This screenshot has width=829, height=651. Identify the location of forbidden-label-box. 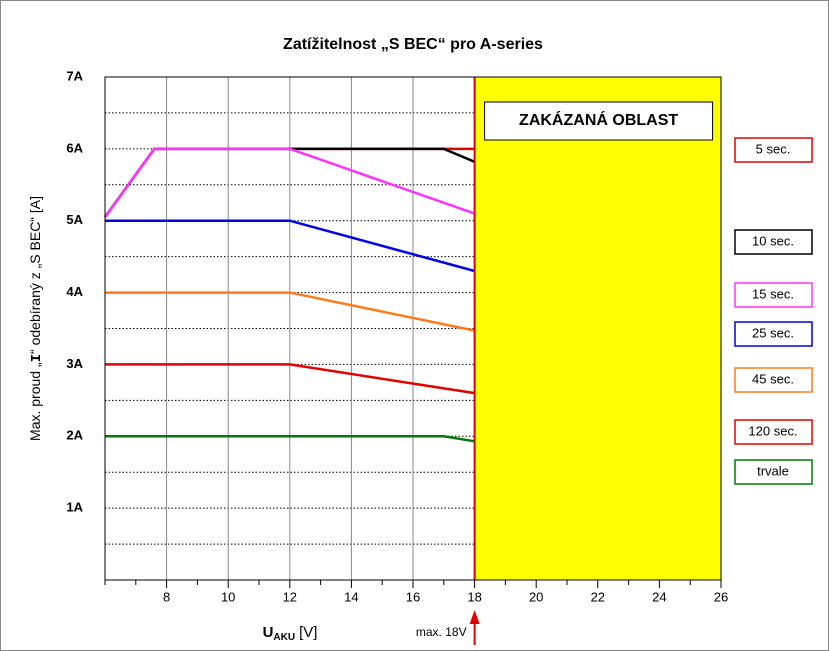
(599, 121).